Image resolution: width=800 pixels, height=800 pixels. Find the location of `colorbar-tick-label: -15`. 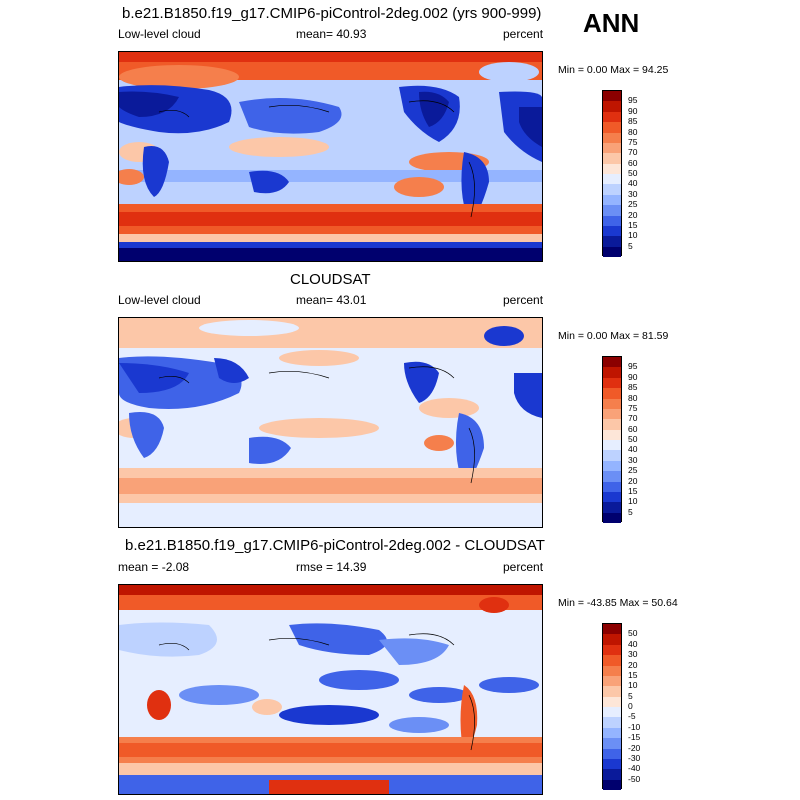

colorbar-tick-label: -15 is located at coordinates (634, 737).